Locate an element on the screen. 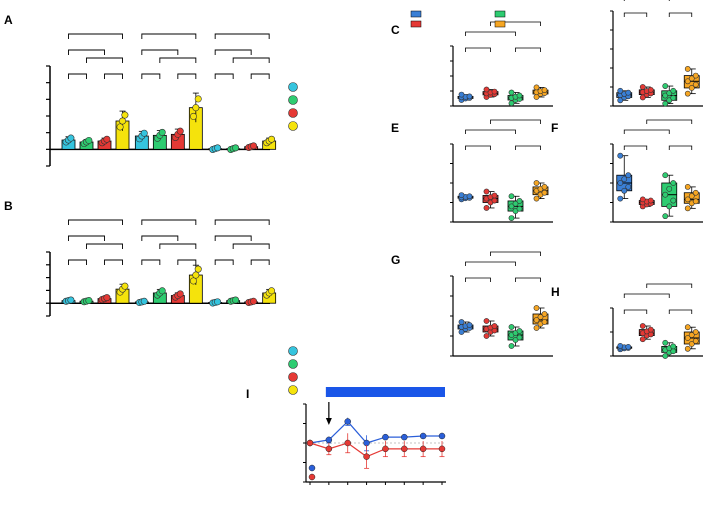  hypoxia-band is located at coordinates (385, 392).